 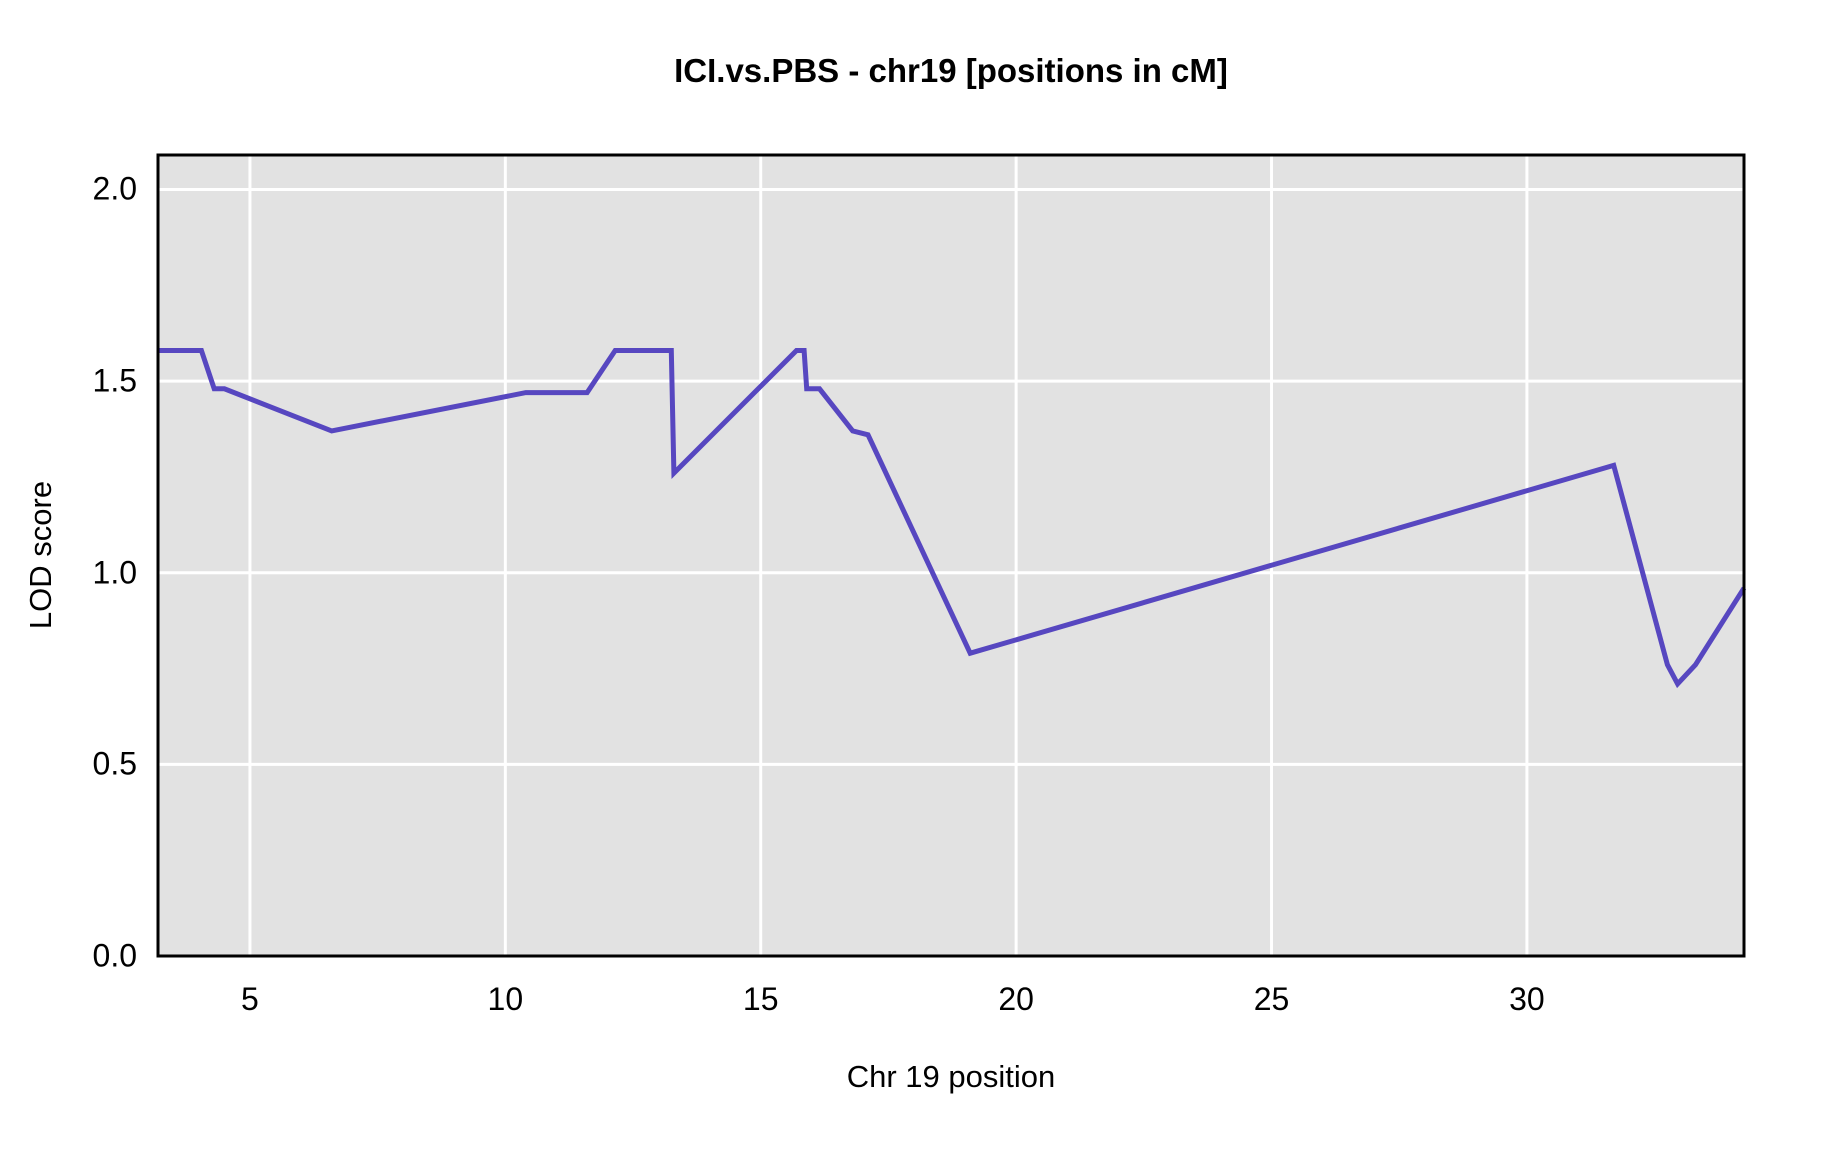 What do you see at coordinates (250, 999) in the screenshot?
I see `x-tick-label: 5` at bounding box center [250, 999].